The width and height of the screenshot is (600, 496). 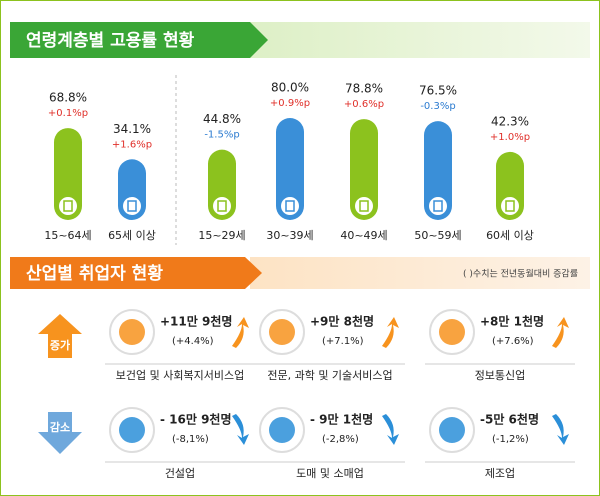 What do you see at coordinates (510, 121) in the screenshot?
I see `value-label: 42.3%` at bounding box center [510, 121].